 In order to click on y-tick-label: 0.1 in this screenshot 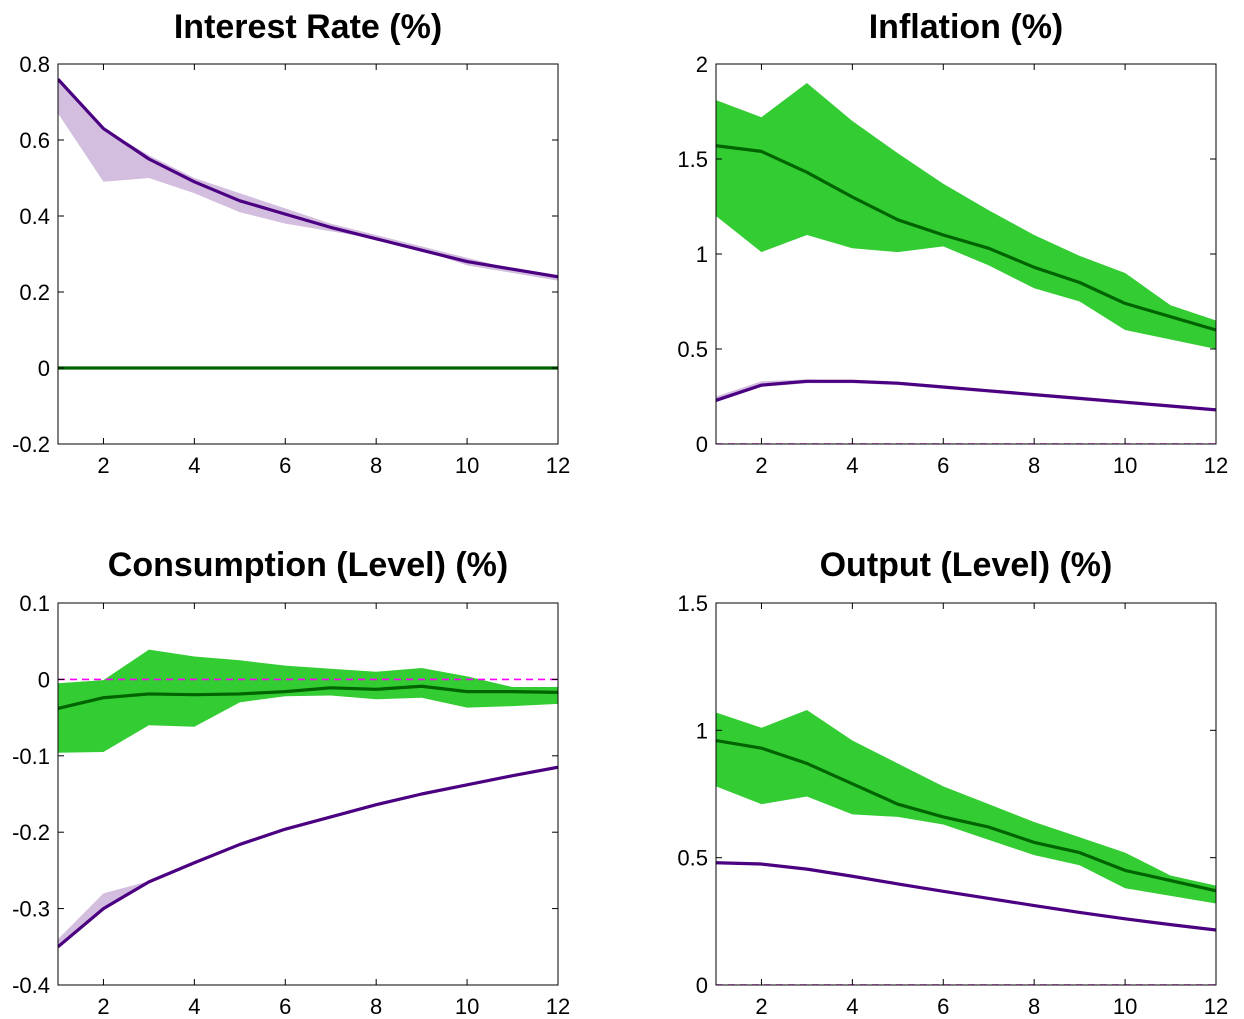, I will do `click(34, 603)`.